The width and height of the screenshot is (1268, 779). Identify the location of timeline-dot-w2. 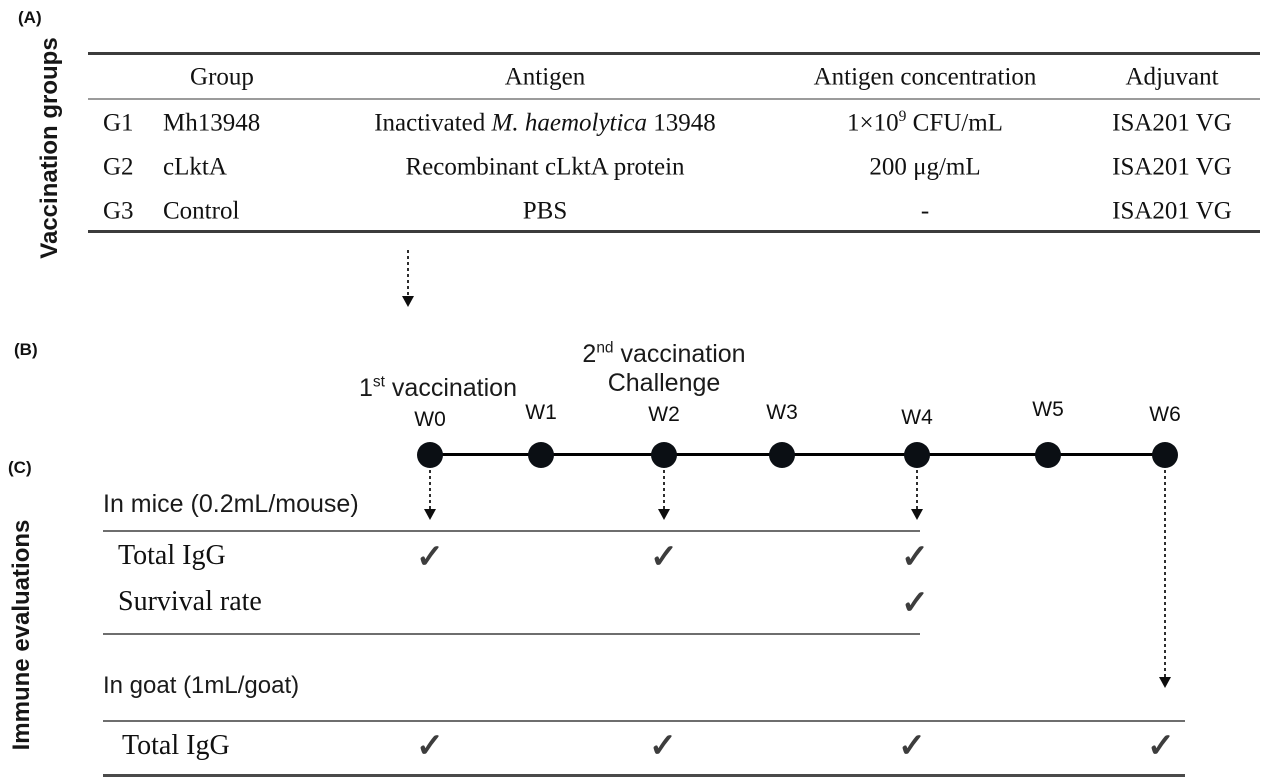
(664, 455).